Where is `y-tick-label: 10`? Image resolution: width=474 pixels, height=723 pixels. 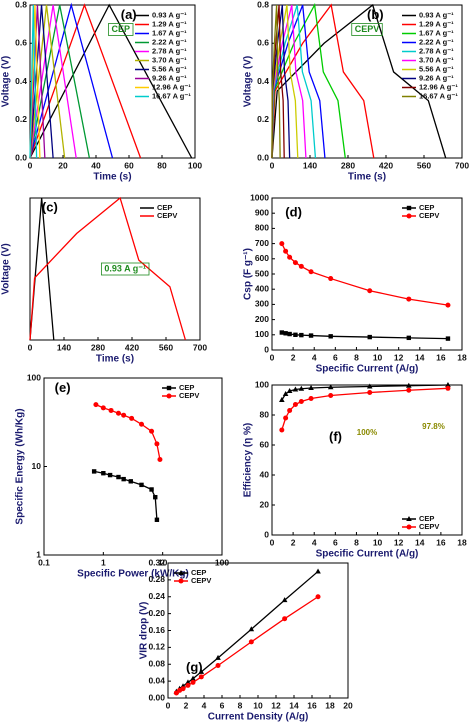
y-tick-label: 10 is located at coordinates (37, 466).